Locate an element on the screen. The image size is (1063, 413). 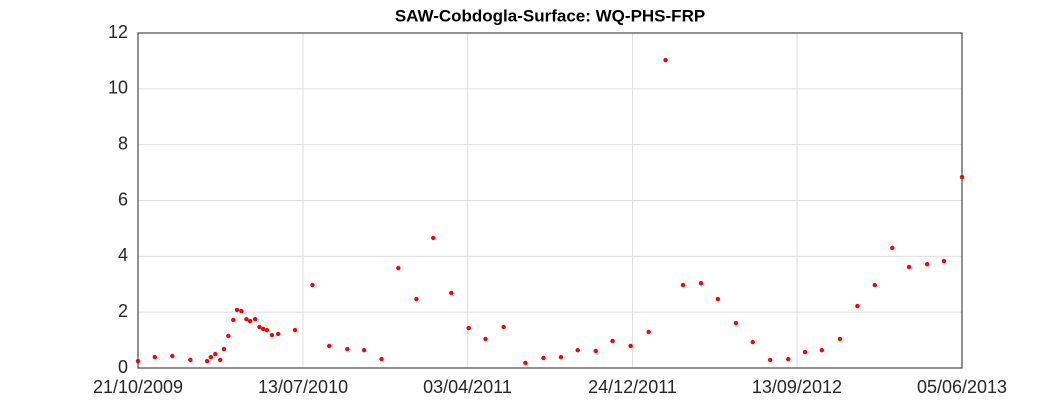
y-tick-label: 10 is located at coordinates (118, 88).